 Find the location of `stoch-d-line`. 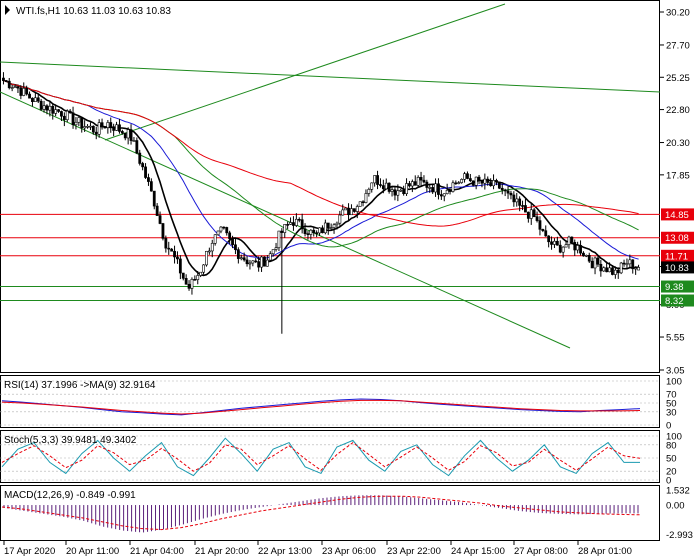

stoch-d-line is located at coordinates (321, 456).